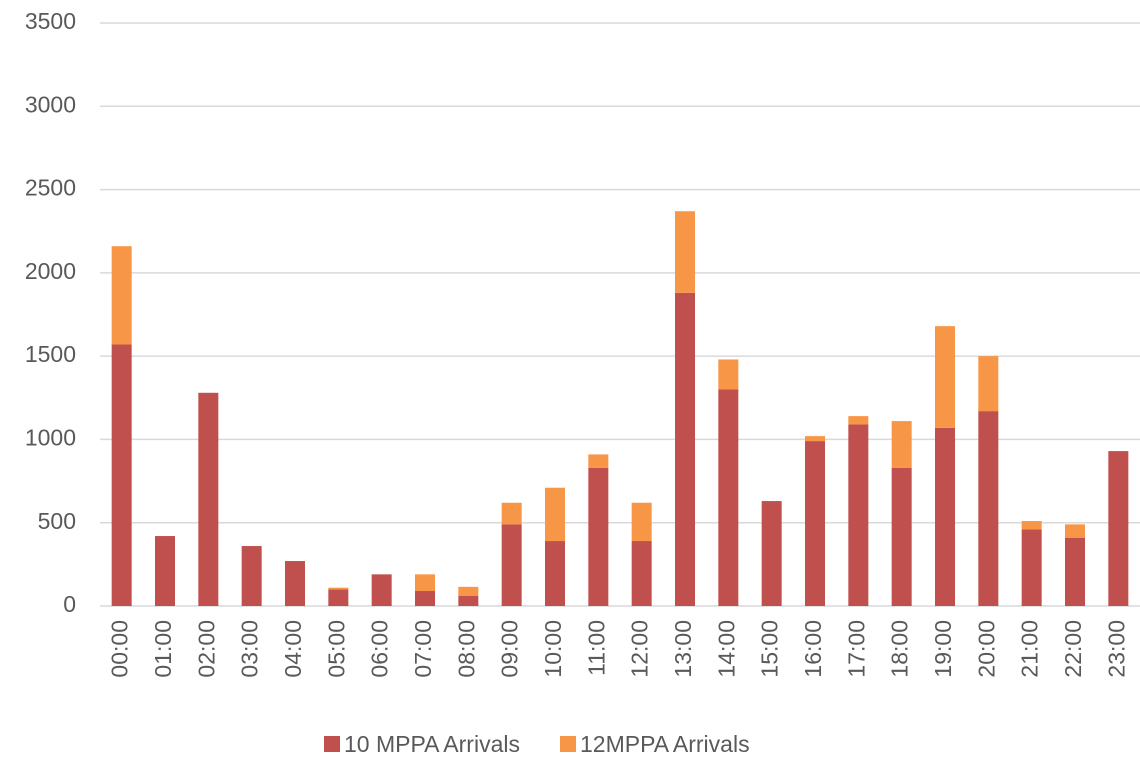 Image resolution: width=1140 pixels, height=762 pixels. I want to click on x-tick-label: 15:00, so click(770, 649).